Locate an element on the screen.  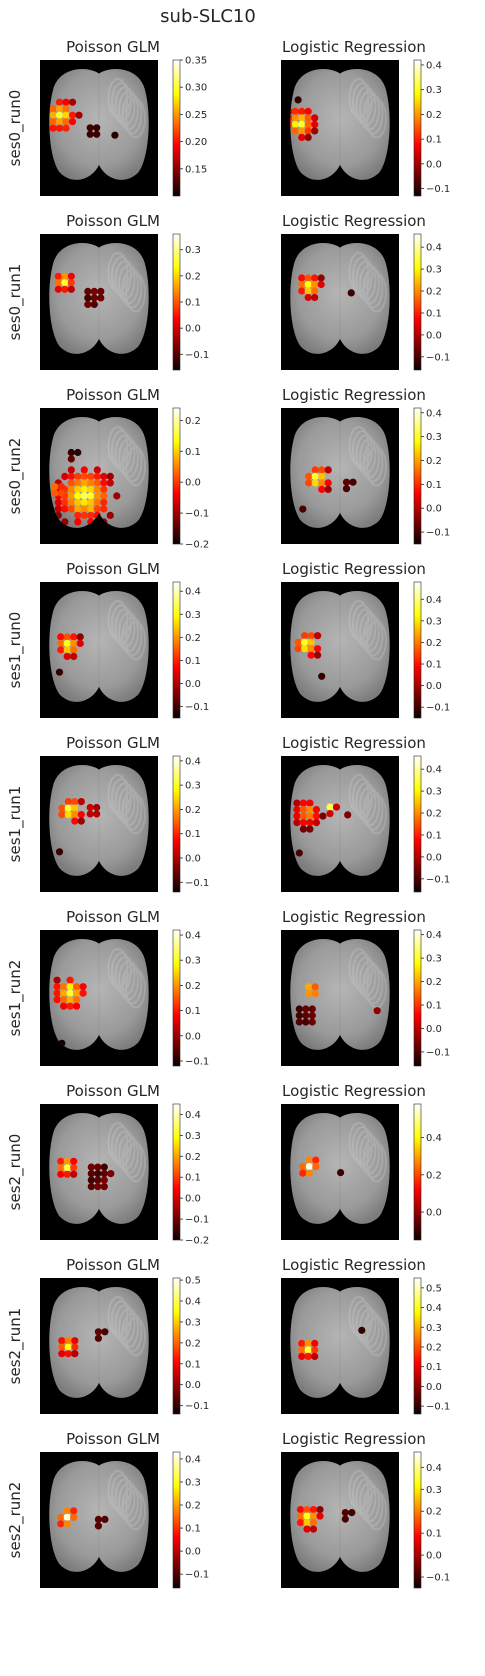
brain-outline is located at coordinates (340, 1342).